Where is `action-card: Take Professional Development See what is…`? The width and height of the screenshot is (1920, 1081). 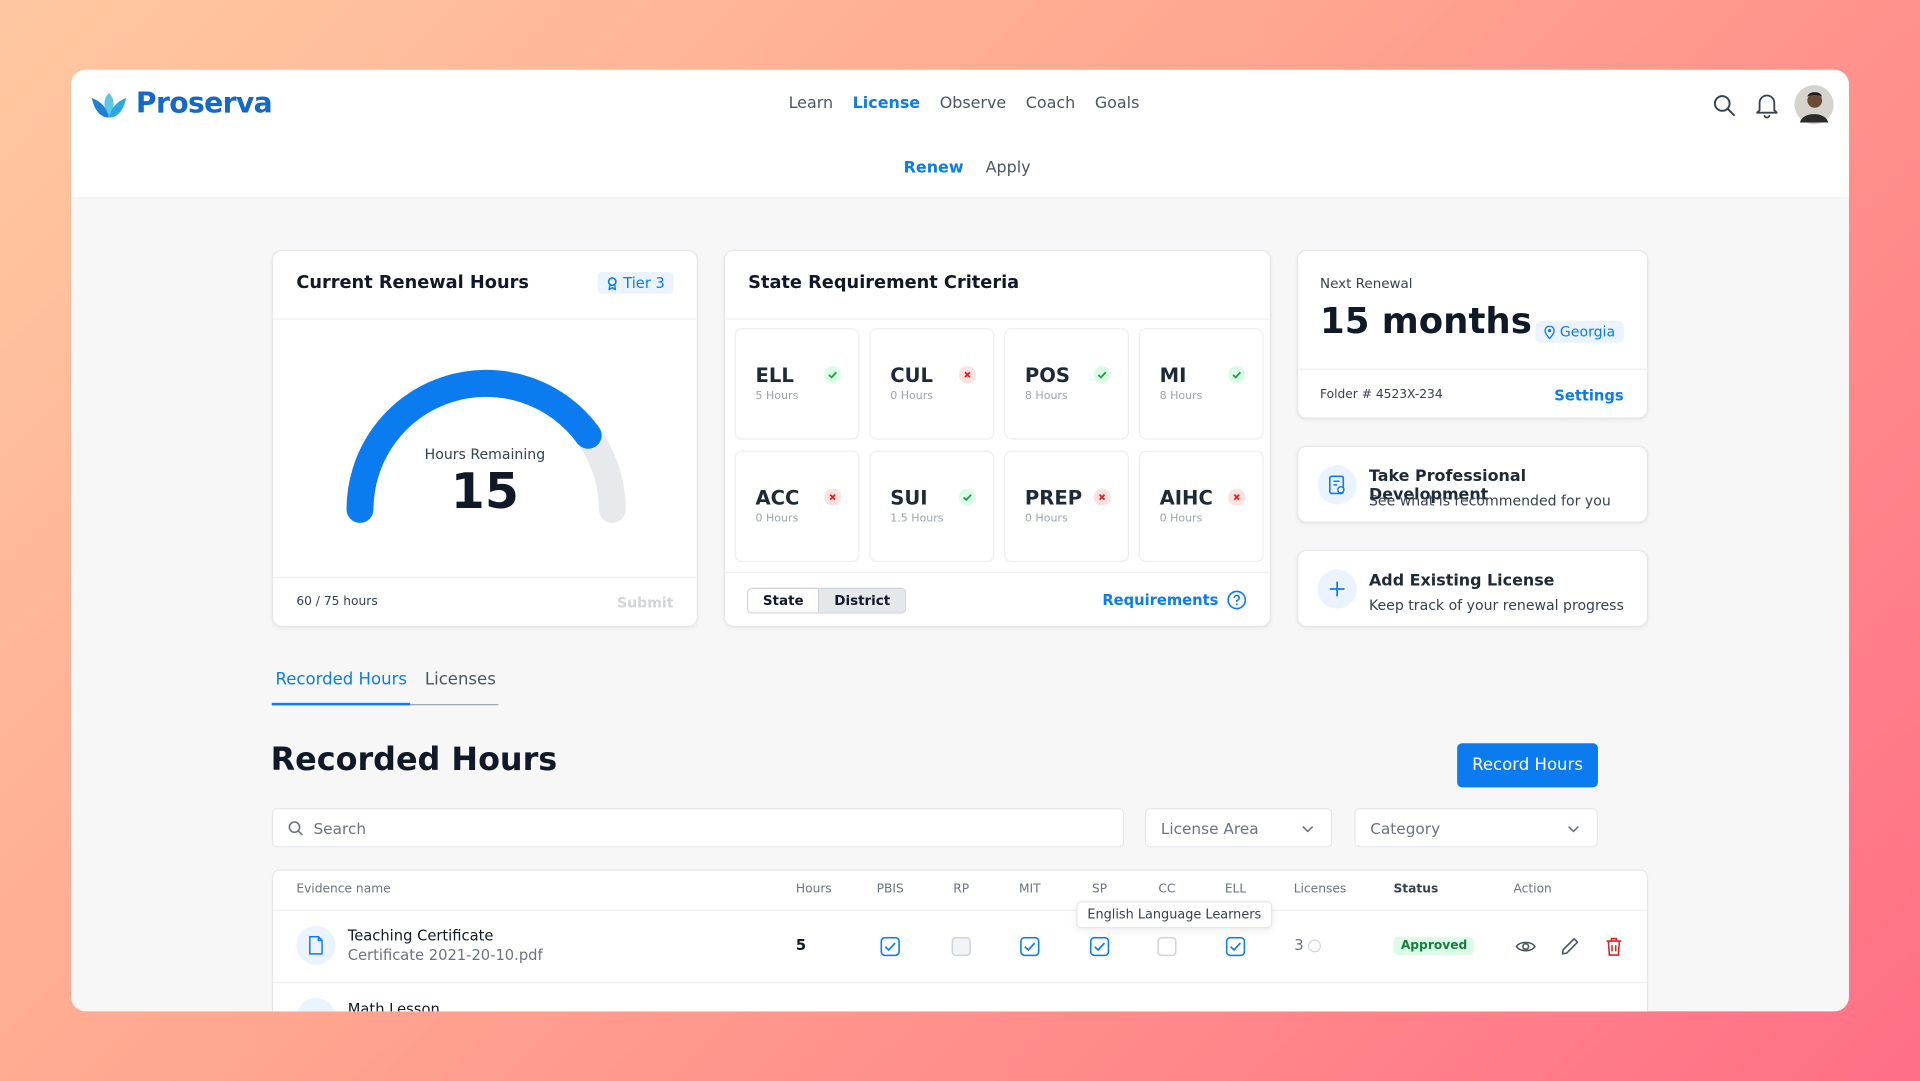 action-card: Take Professional Development See what is… is located at coordinates (1472, 484).